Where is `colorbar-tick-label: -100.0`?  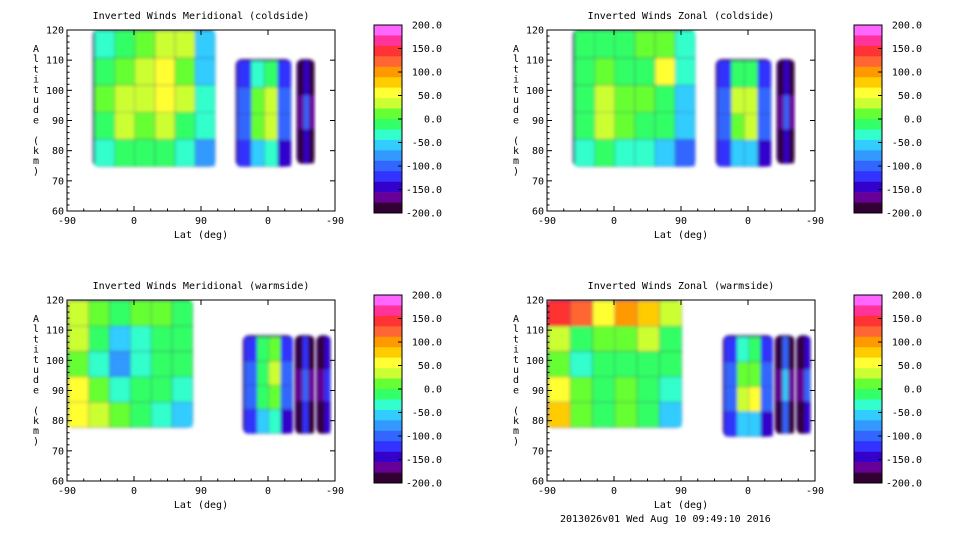
colorbar-tick-label: -100.0 is located at coordinates (904, 437).